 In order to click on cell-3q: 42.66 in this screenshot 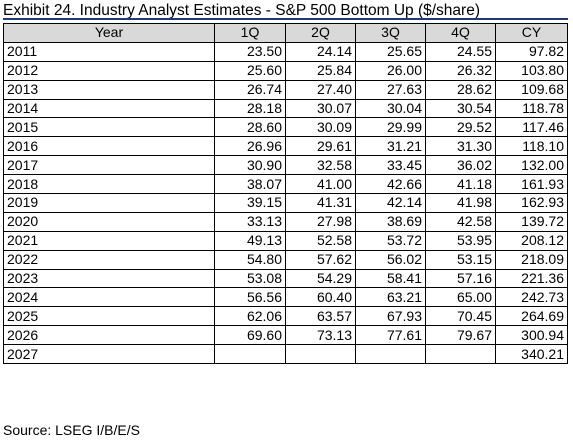, I will do `click(390, 184)`.